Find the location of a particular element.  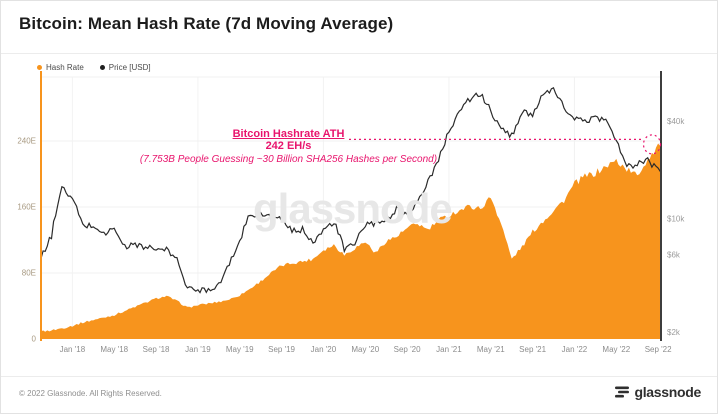

x-tick-label: May '22 is located at coordinates (616, 349).